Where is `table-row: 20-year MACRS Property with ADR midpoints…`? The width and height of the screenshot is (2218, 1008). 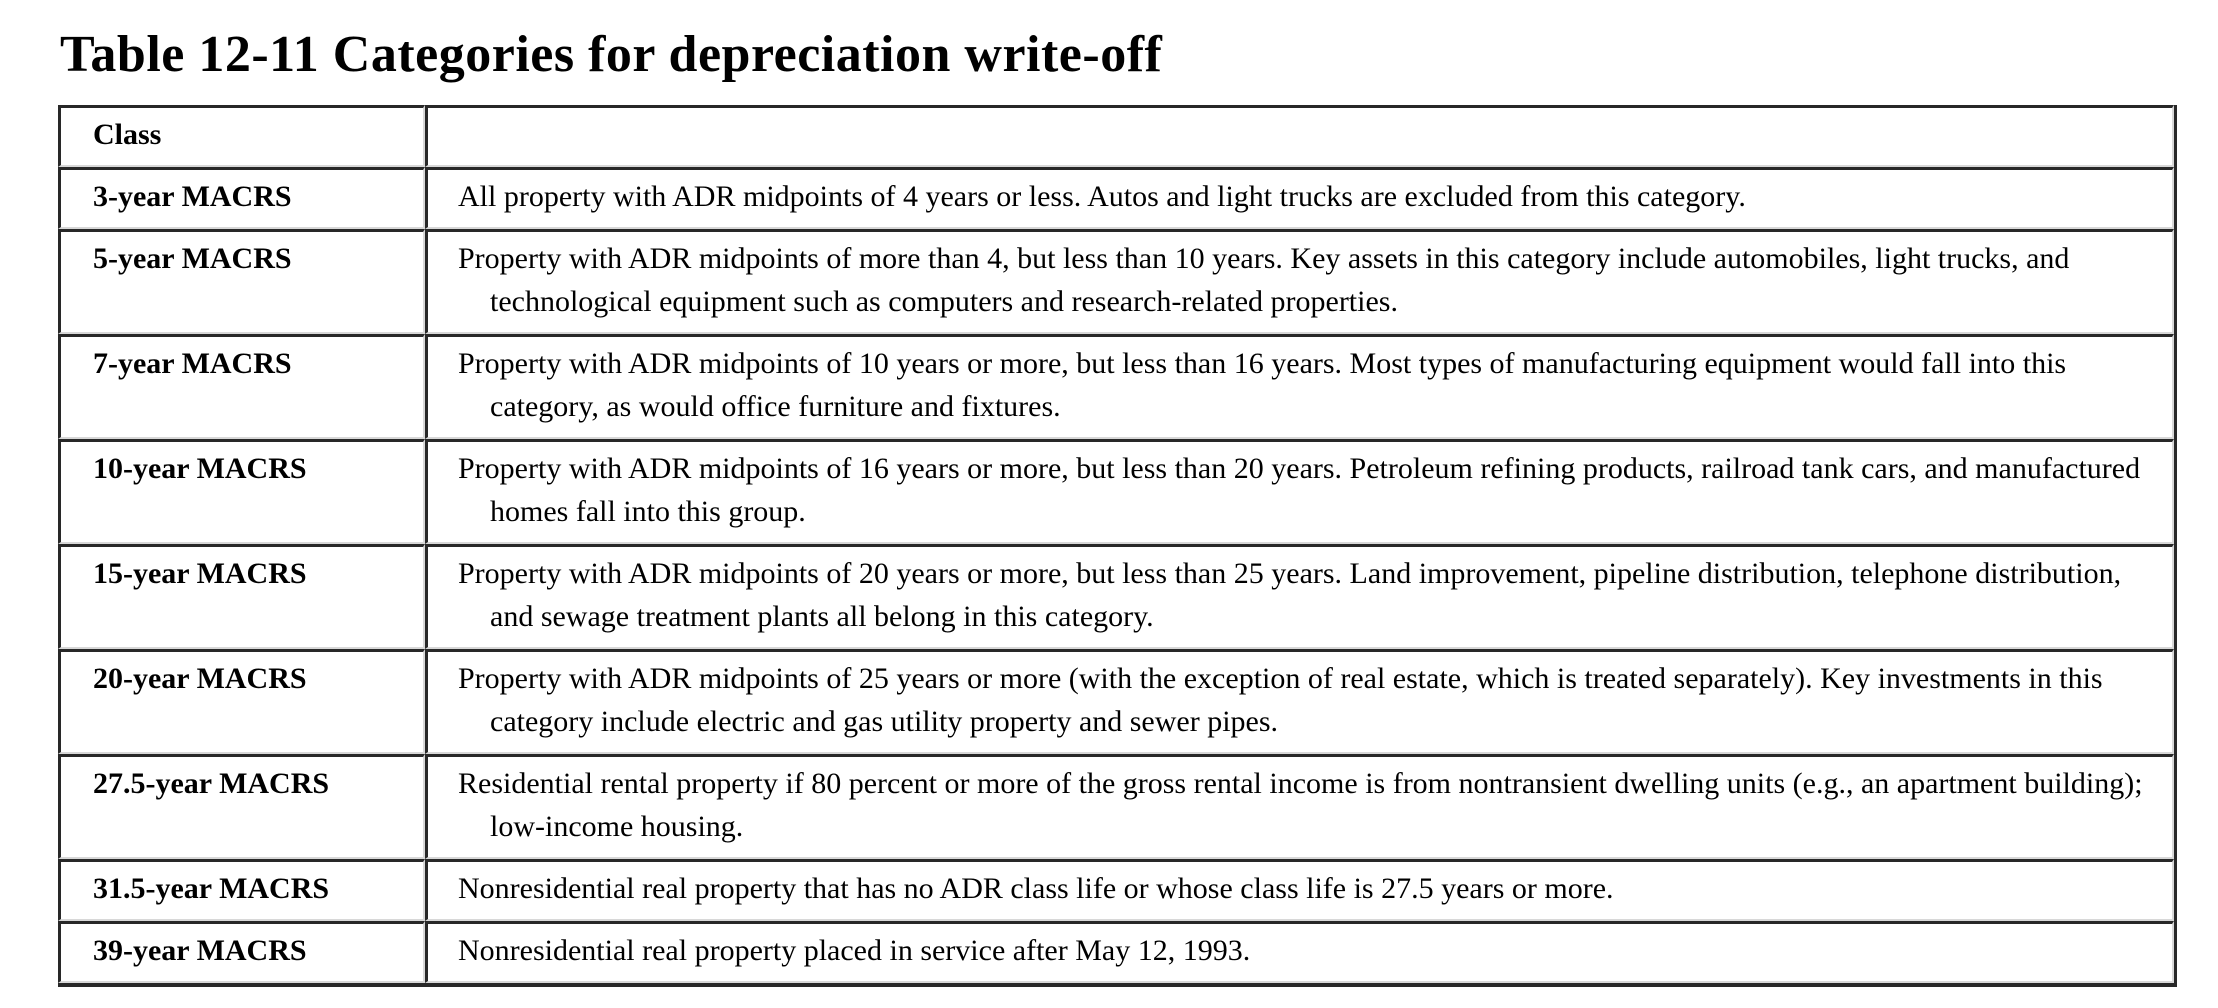
table-row: 20-year MACRS Property with ADR midpoints… is located at coordinates (1116, 701).